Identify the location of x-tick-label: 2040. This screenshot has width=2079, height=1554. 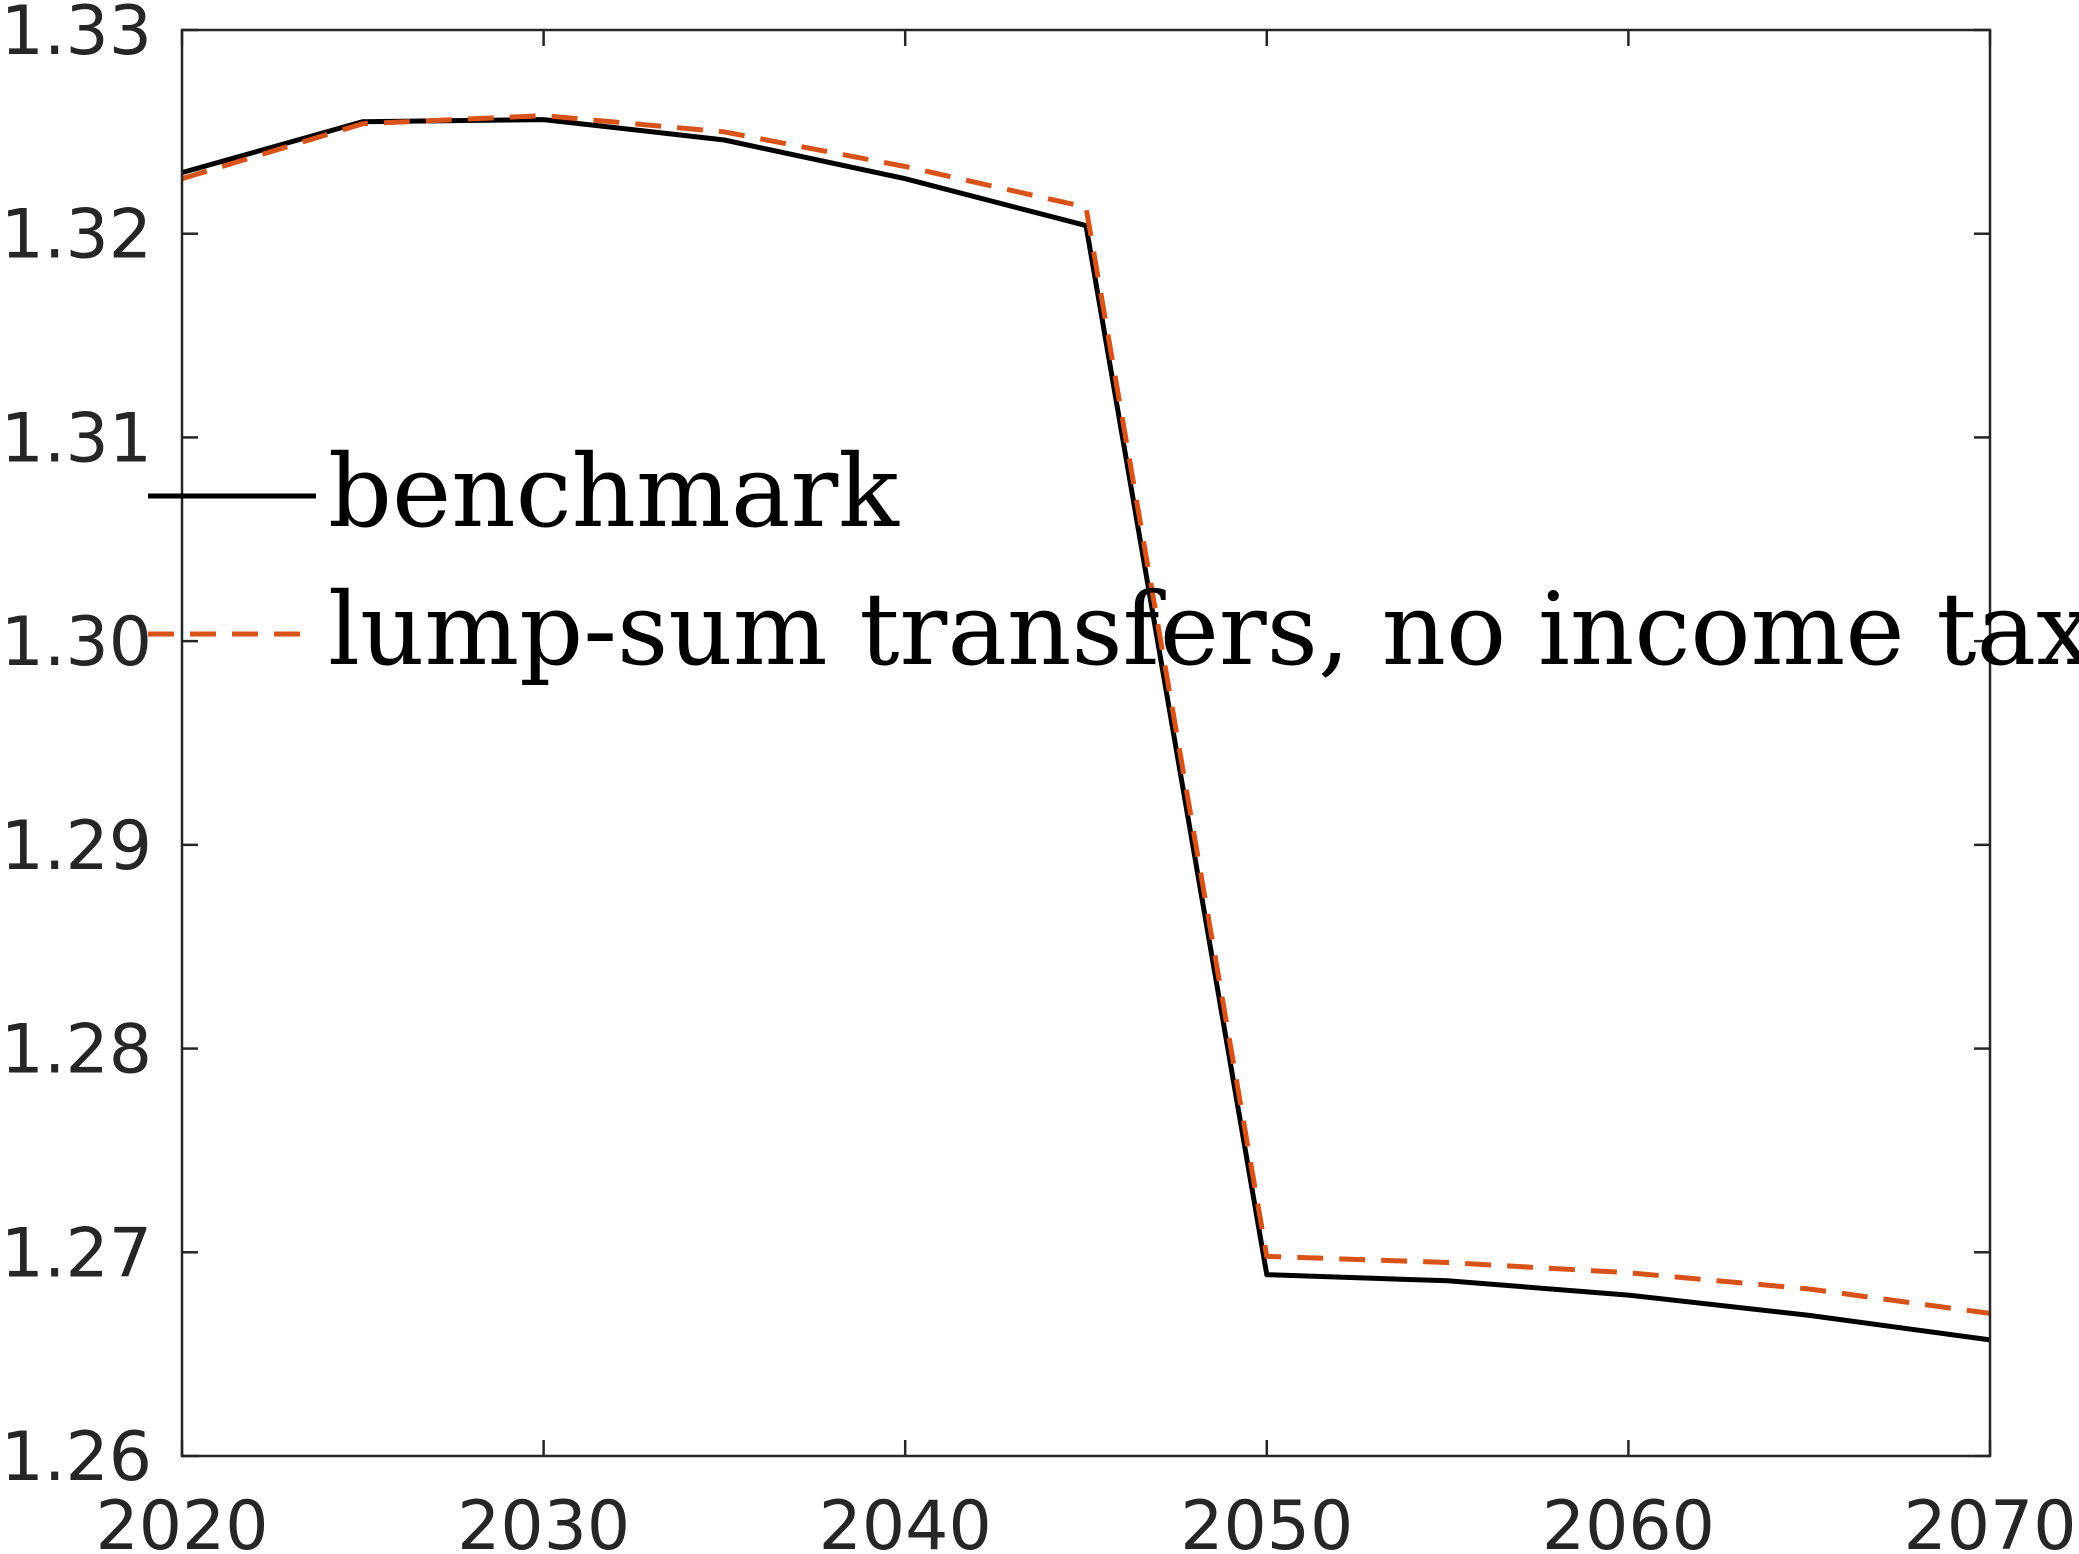
(905, 1520).